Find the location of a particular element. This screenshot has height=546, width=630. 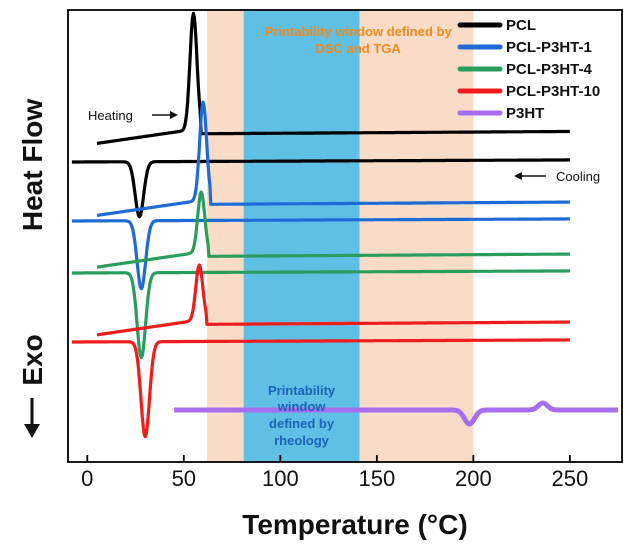

series-4-curve is located at coordinates (396, 413).